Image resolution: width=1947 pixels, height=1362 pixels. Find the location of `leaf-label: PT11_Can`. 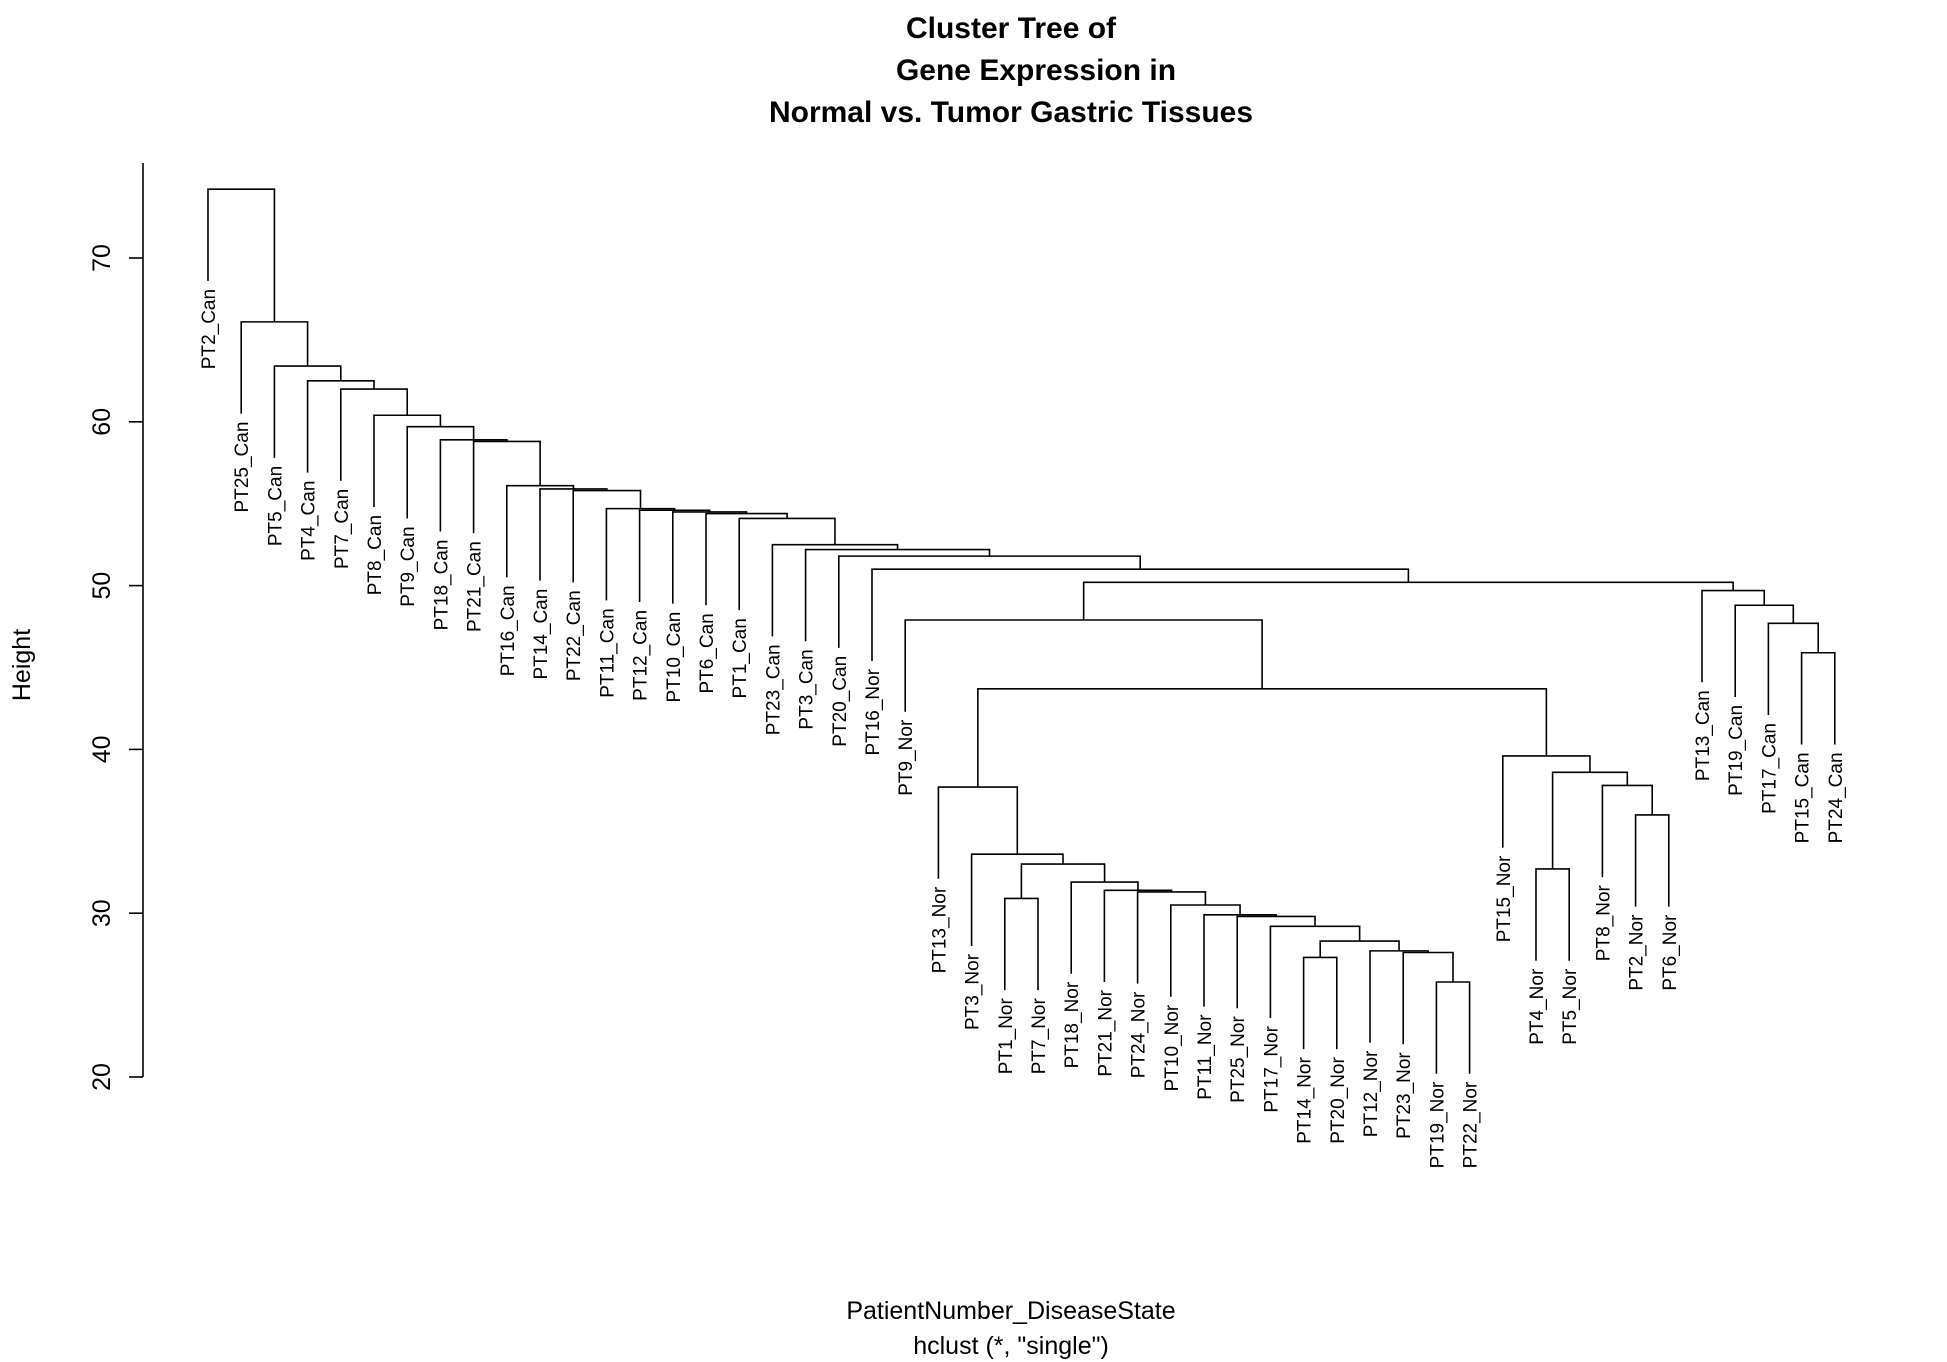

leaf-label: PT11_Can is located at coordinates (607, 652).